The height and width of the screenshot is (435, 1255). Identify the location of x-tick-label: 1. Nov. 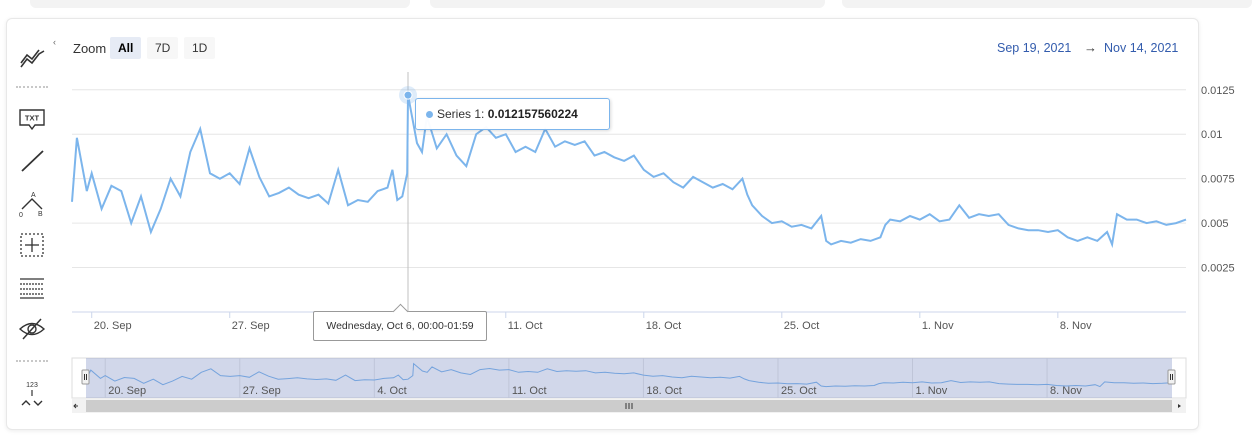
(938, 326).